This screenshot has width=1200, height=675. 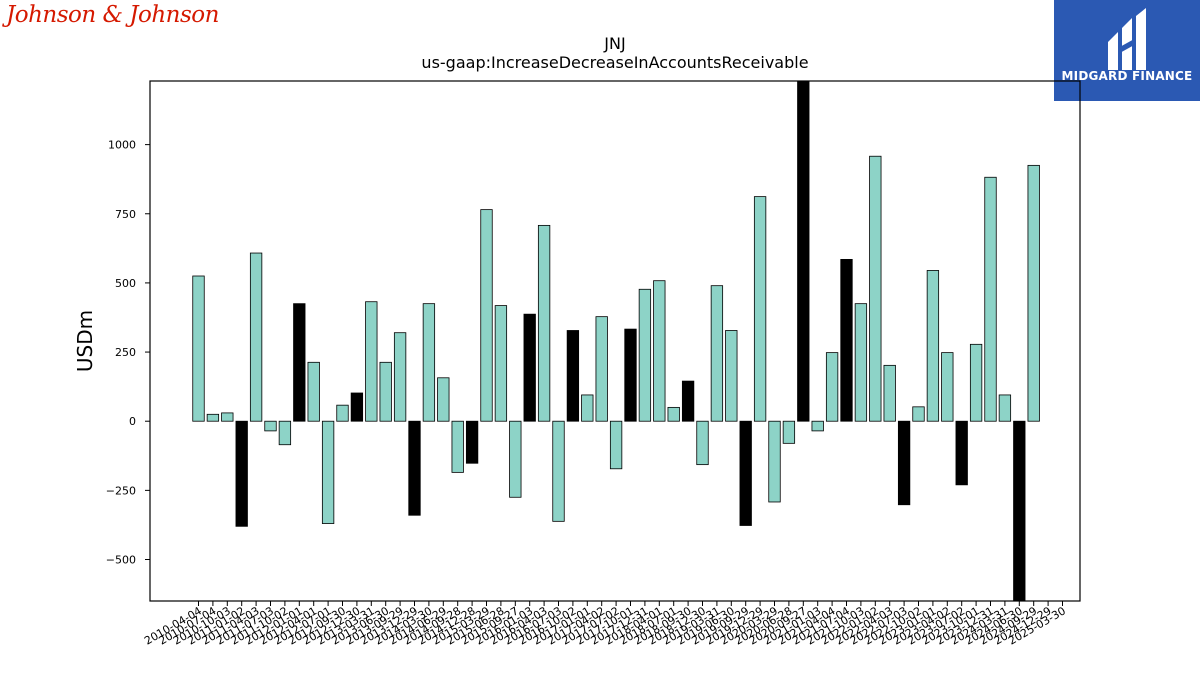 I want to click on johnson-and-johnson-logo: Johnson & Johnson, so click(x=112, y=15).